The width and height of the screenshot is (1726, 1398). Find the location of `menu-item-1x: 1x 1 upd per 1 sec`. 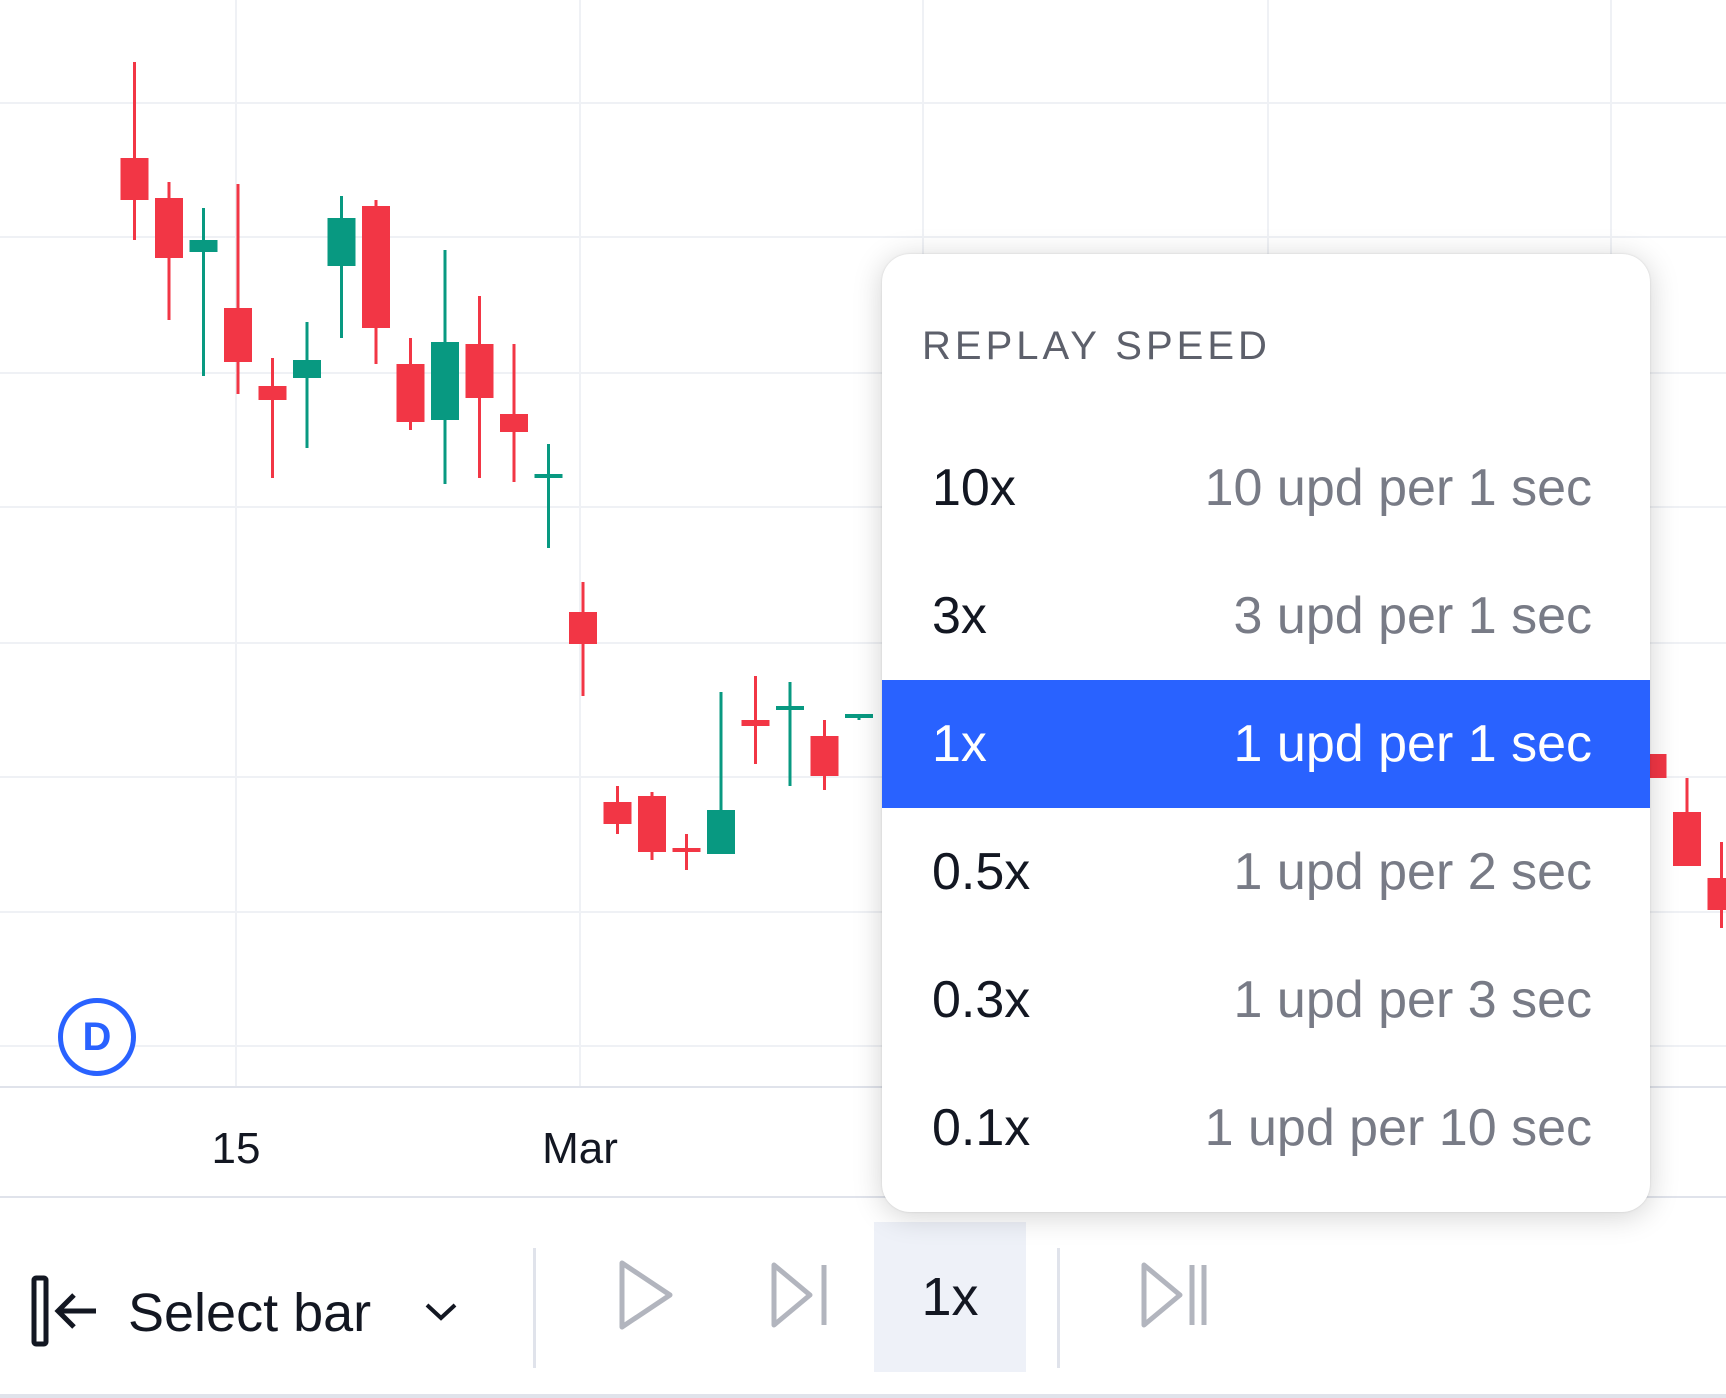

menu-item-1x: 1x 1 upd per 1 sec is located at coordinates (1266, 744).